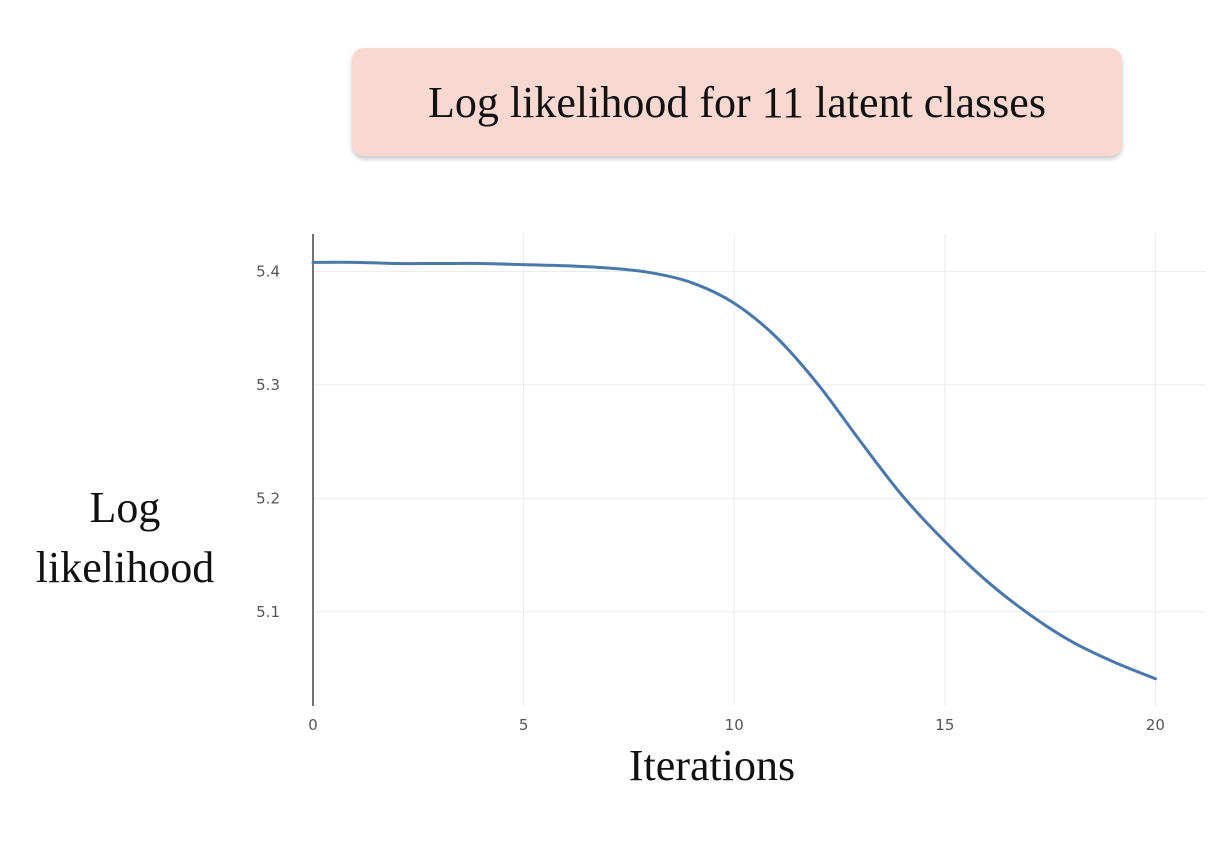 This screenshot has height=858, width=1222. Describe the element at coordinates (268, 612) in the screenshot. I see `y-tick-label: 5.1` at that location.